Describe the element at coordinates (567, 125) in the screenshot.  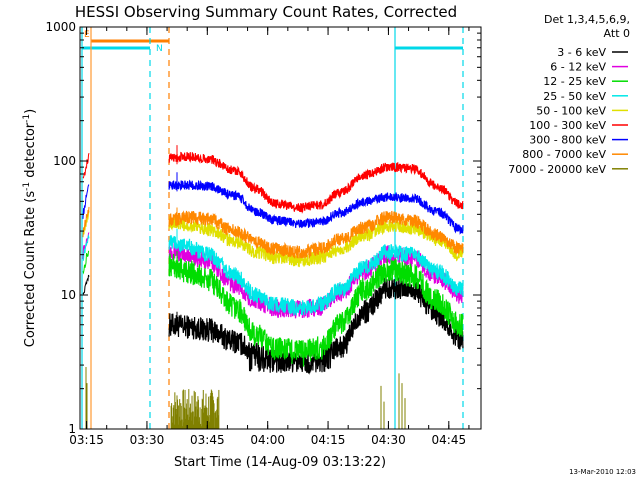
I see `legend-entry-label: 100 - 300 keV` at that location.